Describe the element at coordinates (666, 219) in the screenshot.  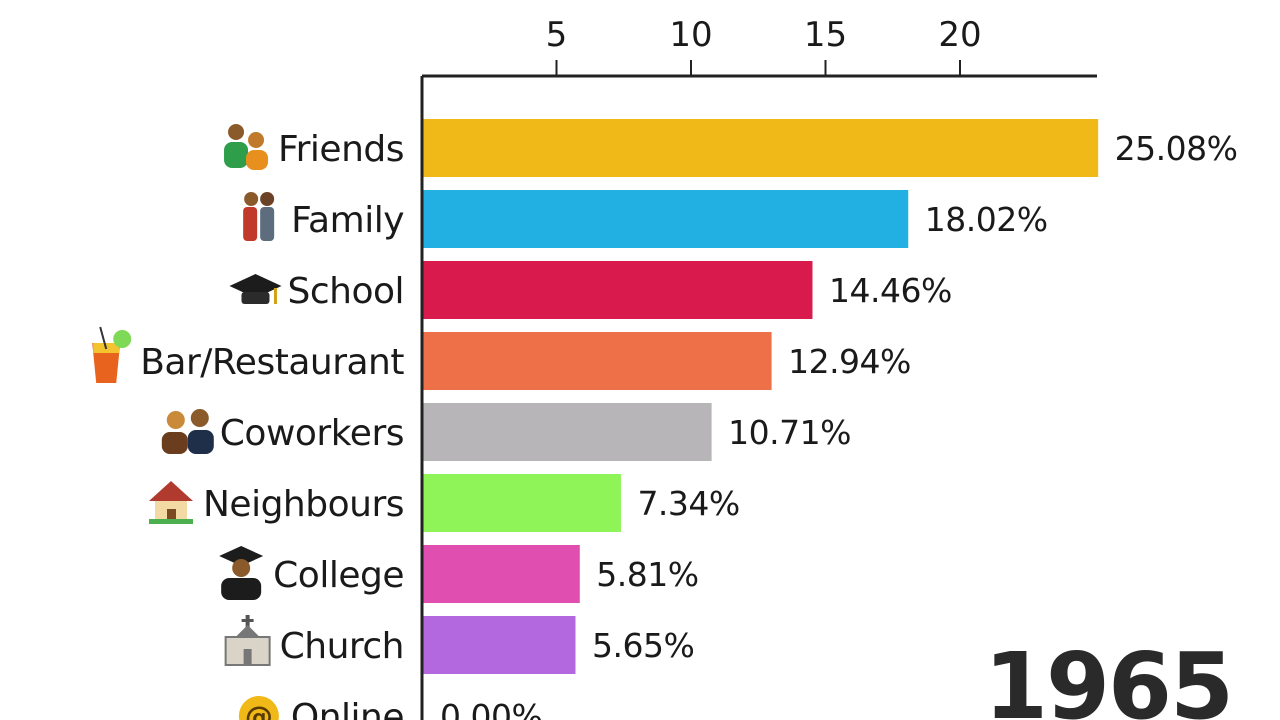
I see `bar-family` at that location.